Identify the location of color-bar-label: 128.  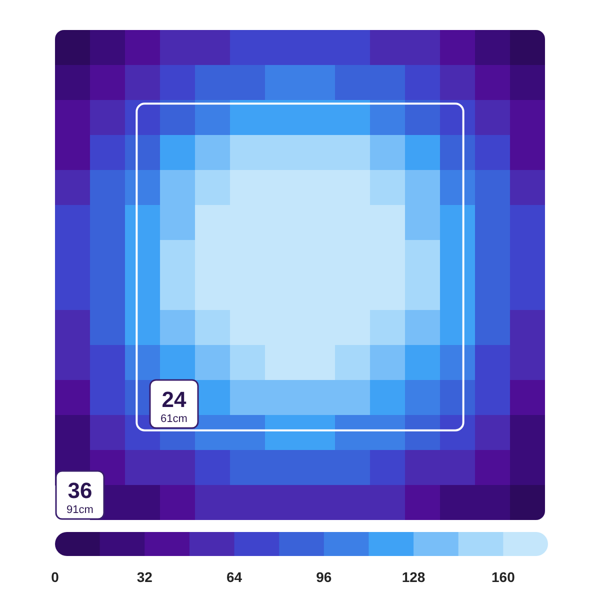
(414, 577).